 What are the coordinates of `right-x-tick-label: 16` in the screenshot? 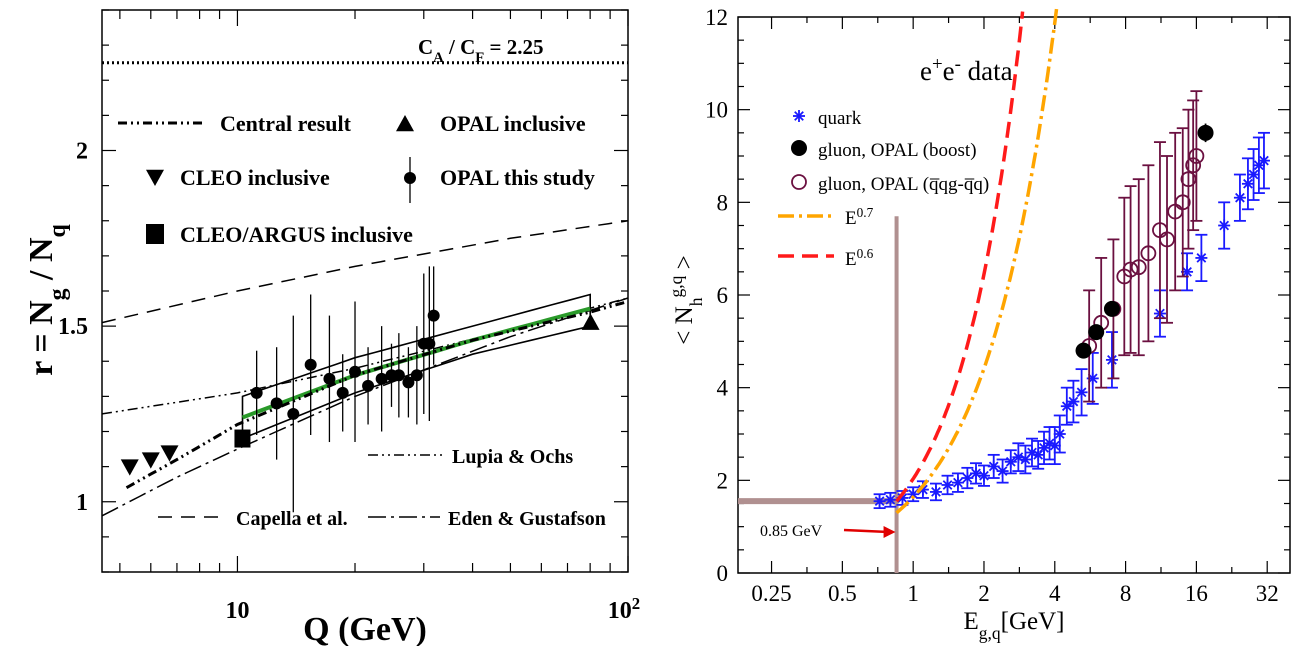 It's located at (1196, 593).